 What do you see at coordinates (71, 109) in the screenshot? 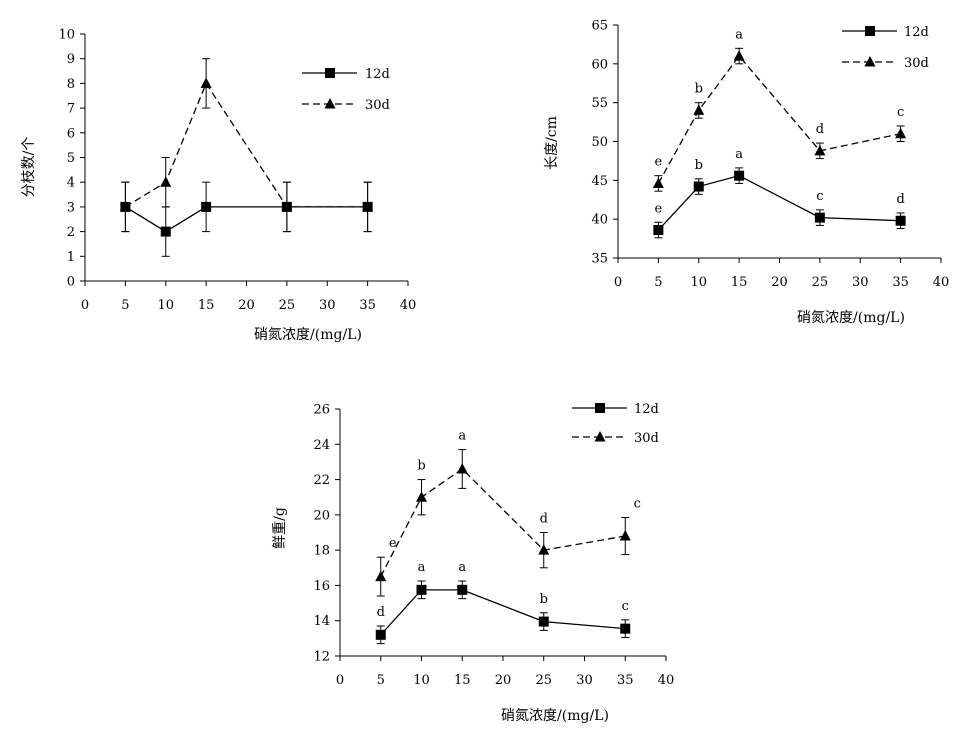
I see `y-tick-label: 7` at bounding box center [71, 109].